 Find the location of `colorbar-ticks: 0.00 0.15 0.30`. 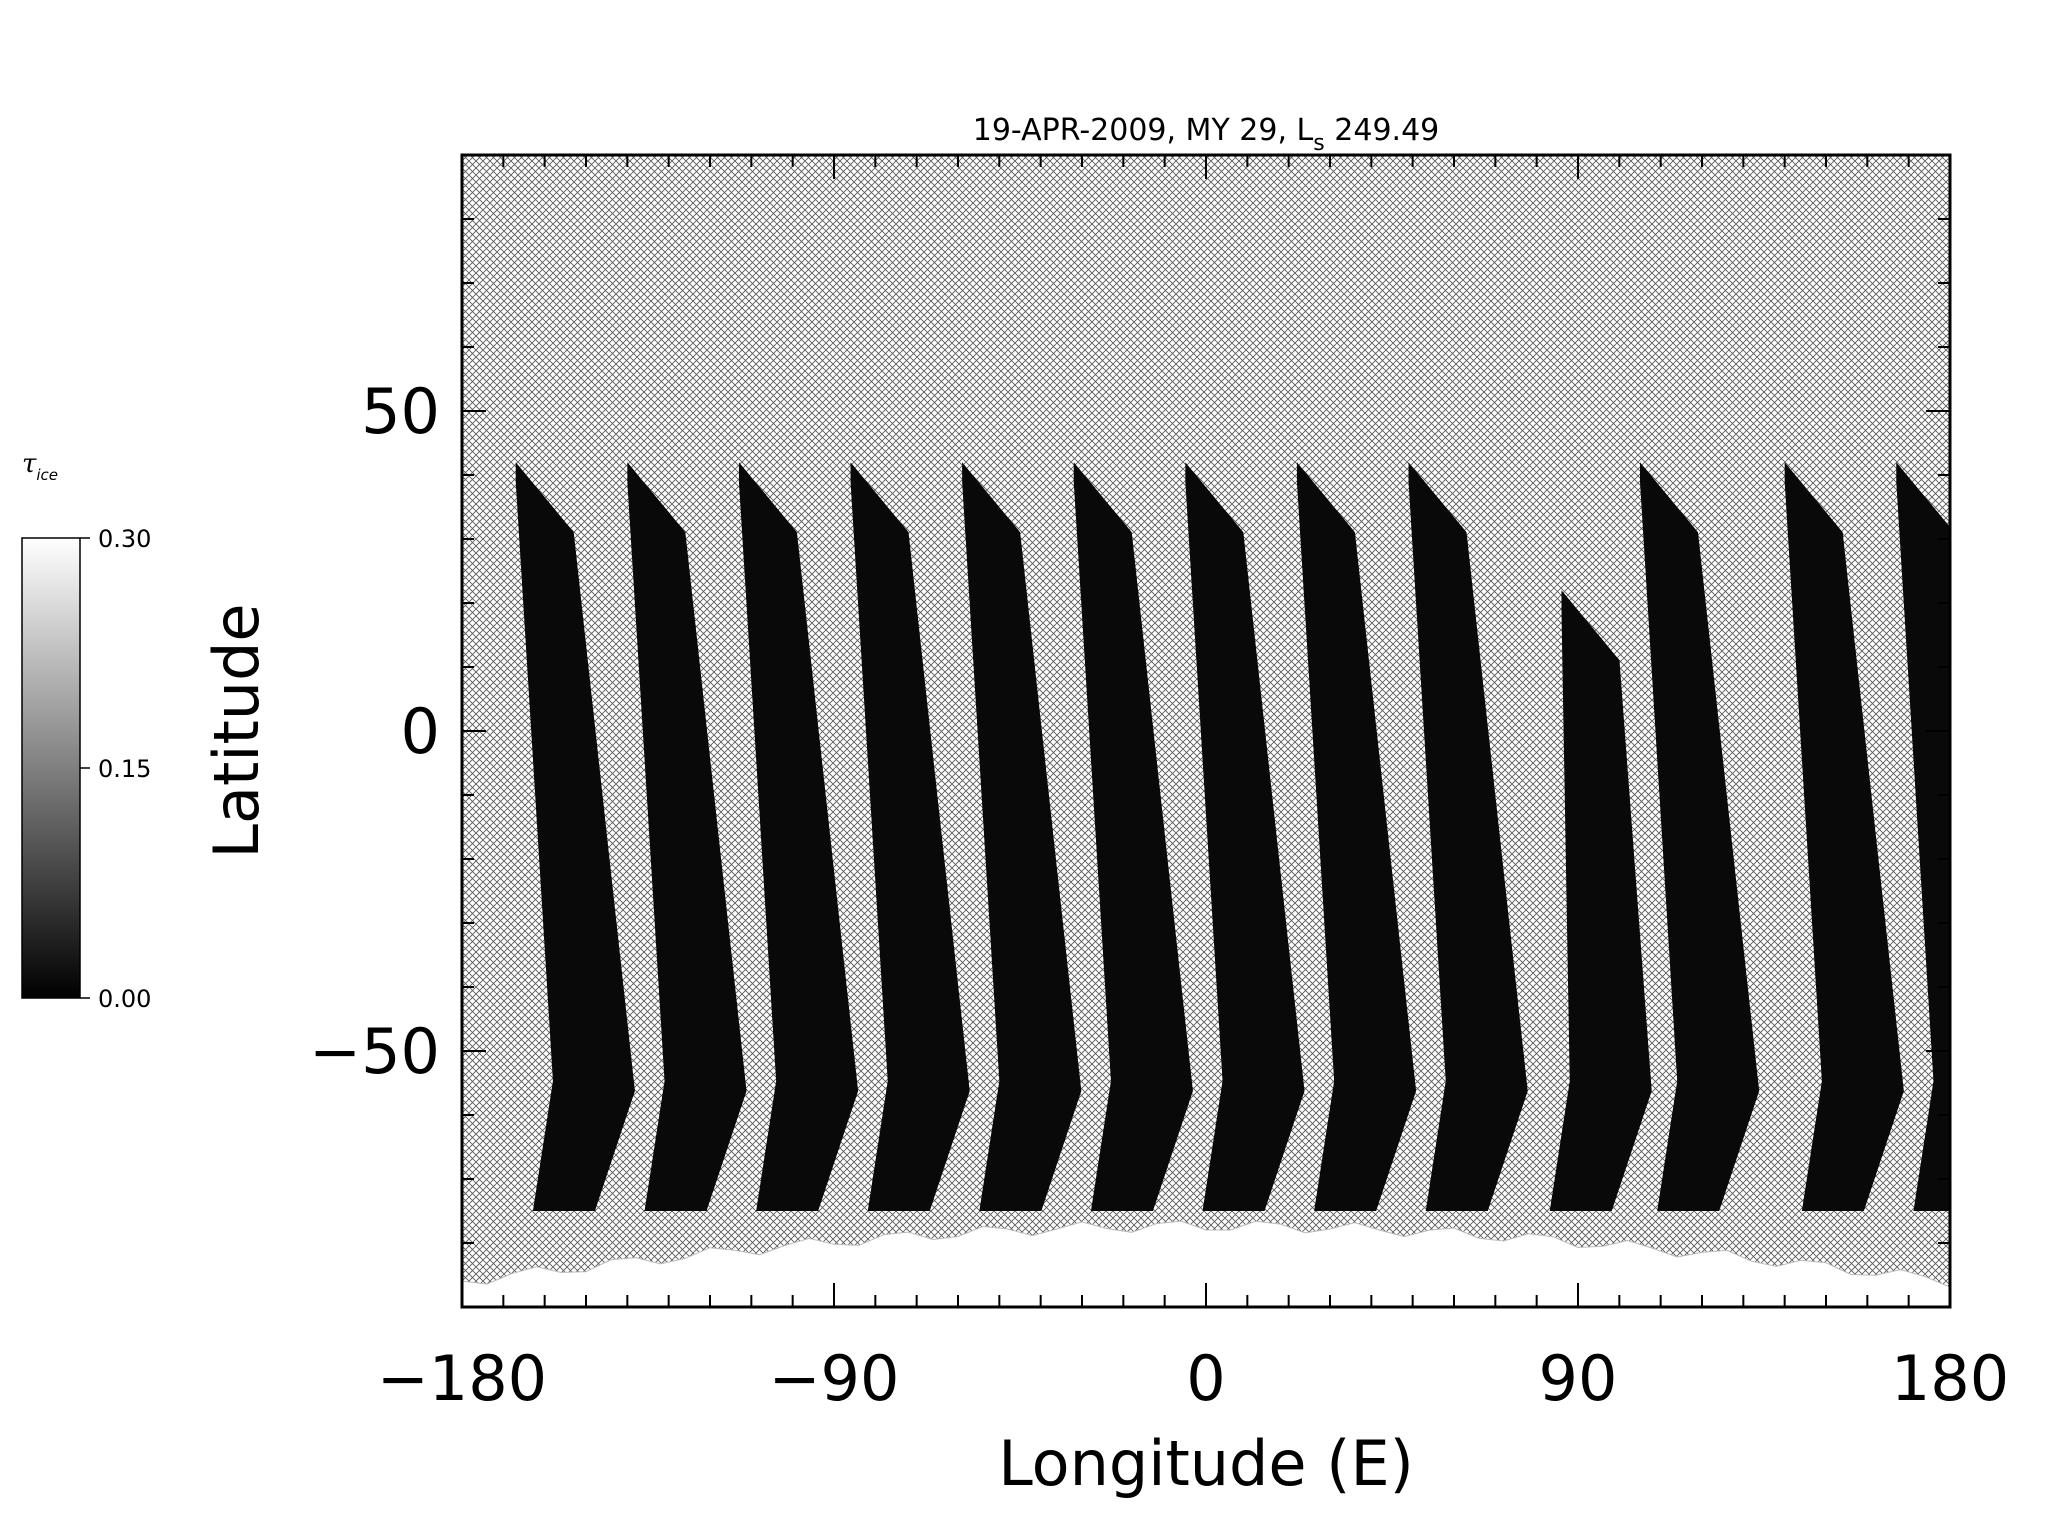

colorbar-ticks: 0.00 0.15 0.30 is located at coordinates (115, 769).